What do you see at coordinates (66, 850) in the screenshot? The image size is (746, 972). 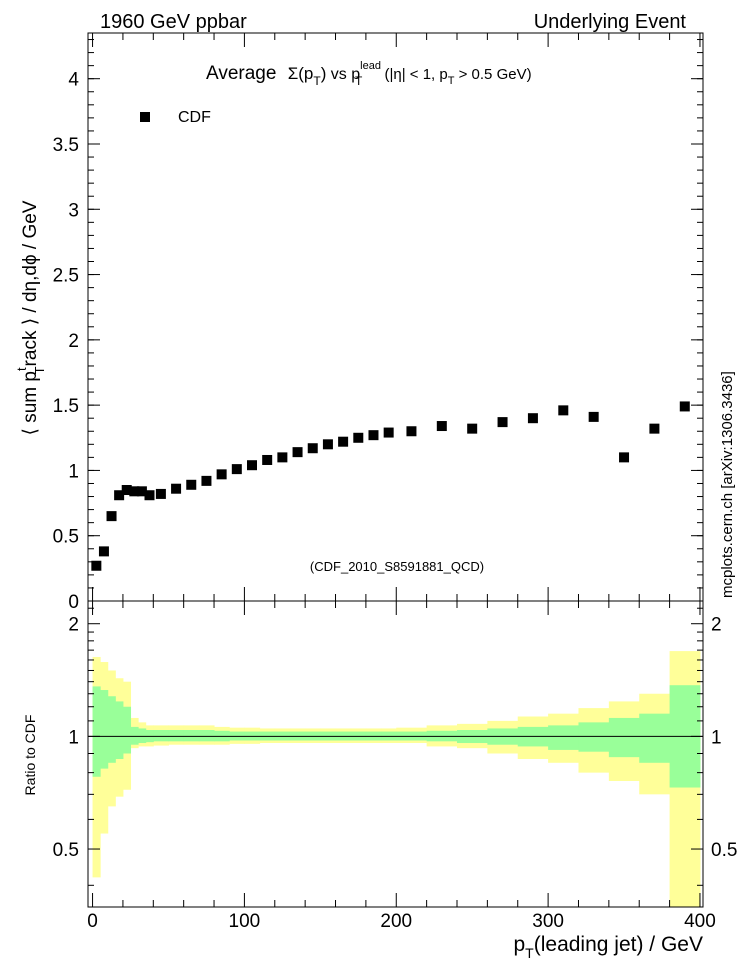 I see `ratio-ytick-label: 0.5` at bounding box center [66, 850].